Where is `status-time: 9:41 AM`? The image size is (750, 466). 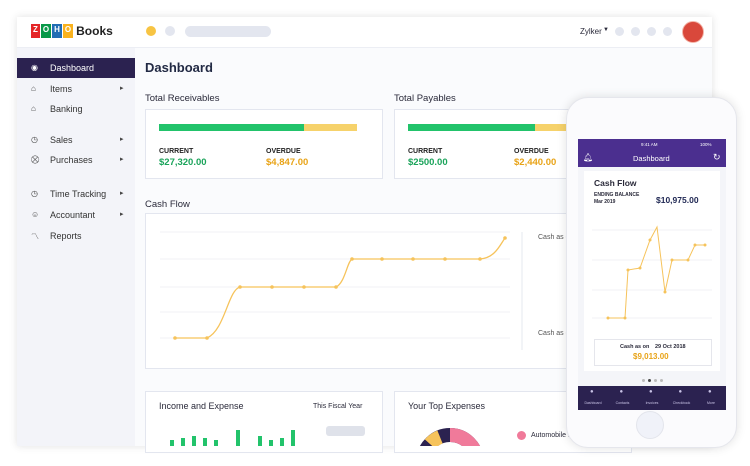
status-time: 9:41 AM is located at coordinates (649, 144).